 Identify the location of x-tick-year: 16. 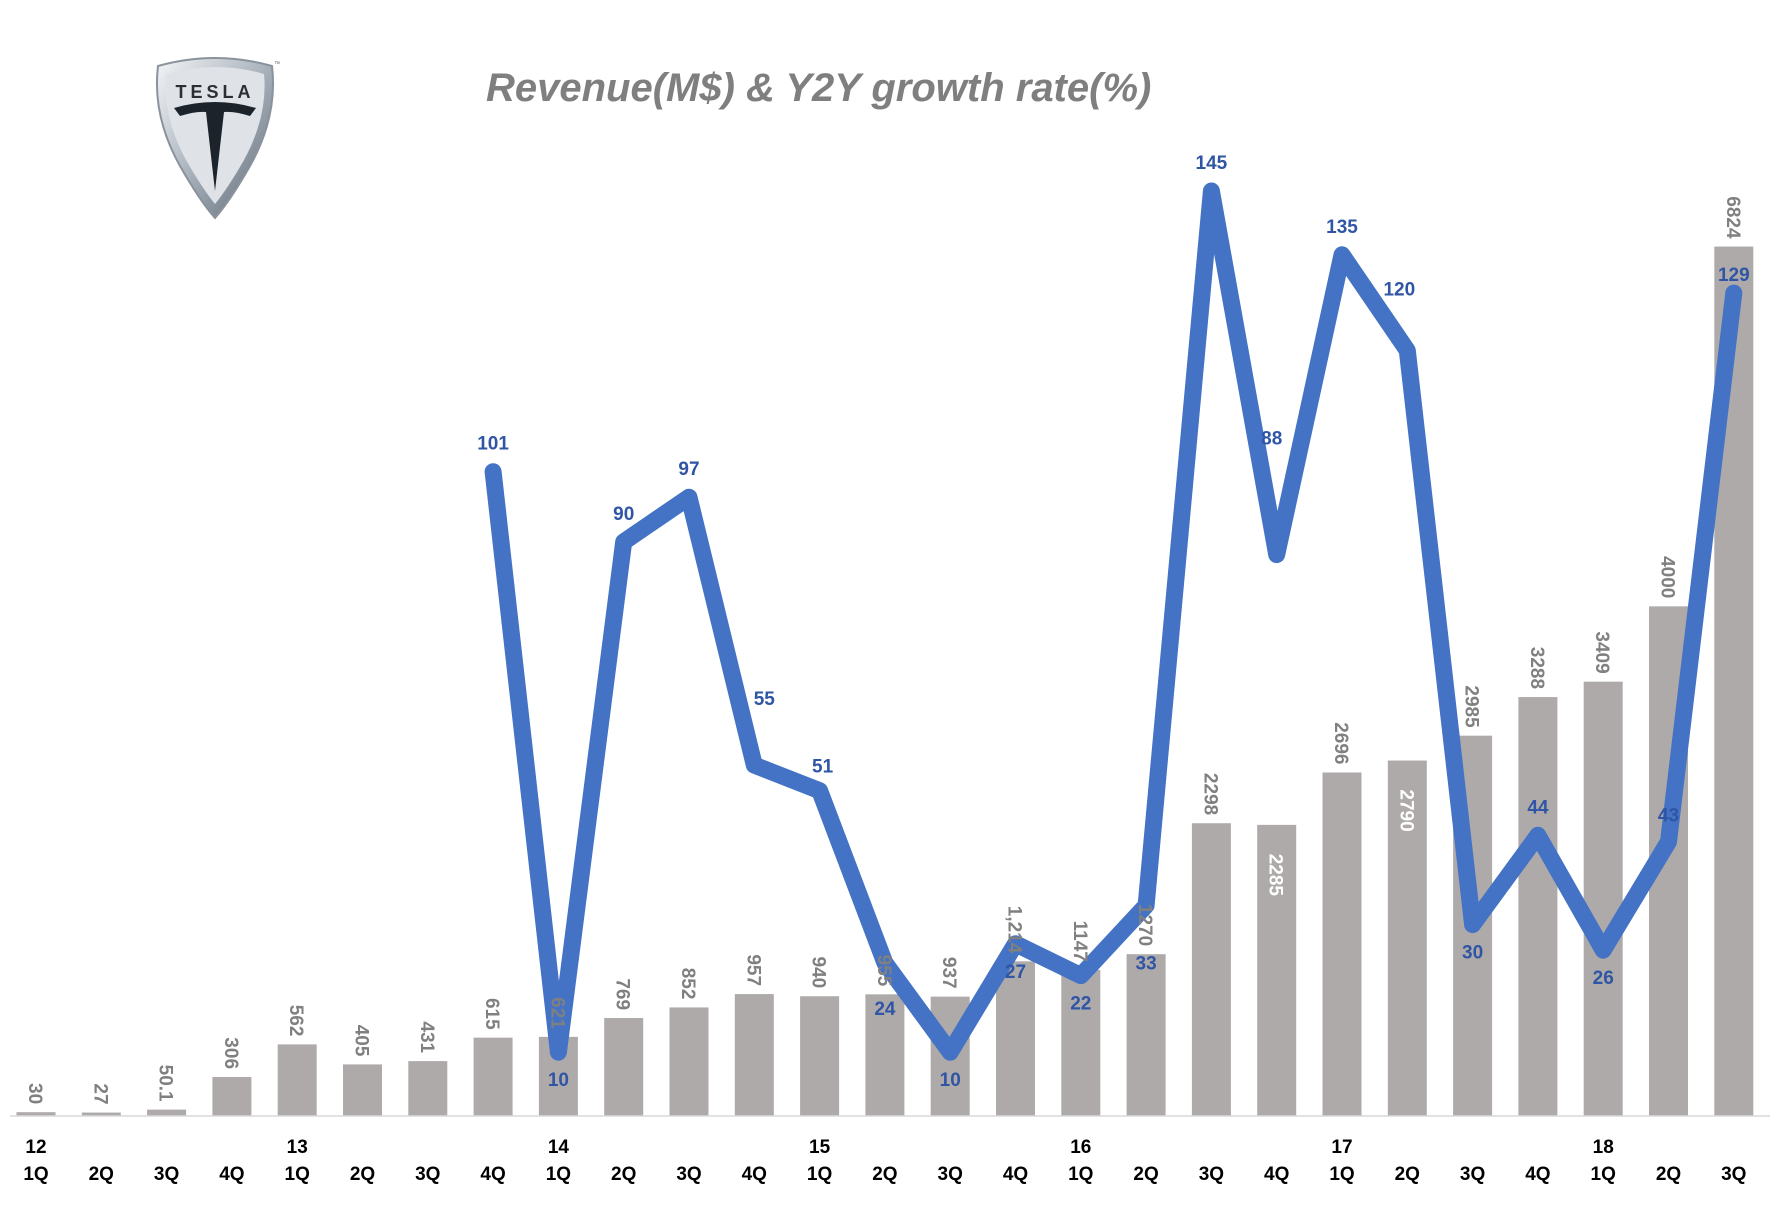
(1080, 1147).